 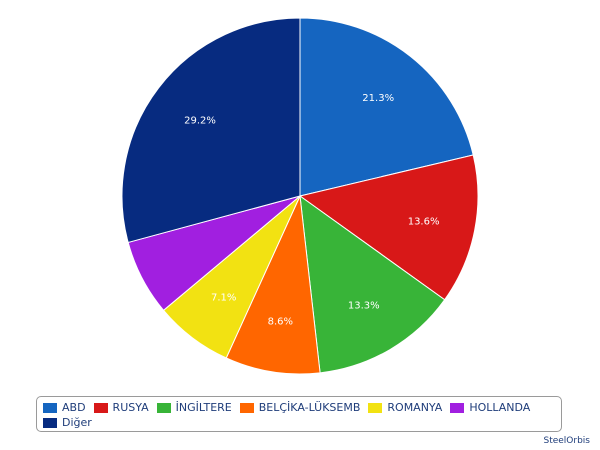 What do you see at coordinates (378, 98) in the screenshot?
I see `slice-label-0: 21.3%` at bounding box center [378, 98].